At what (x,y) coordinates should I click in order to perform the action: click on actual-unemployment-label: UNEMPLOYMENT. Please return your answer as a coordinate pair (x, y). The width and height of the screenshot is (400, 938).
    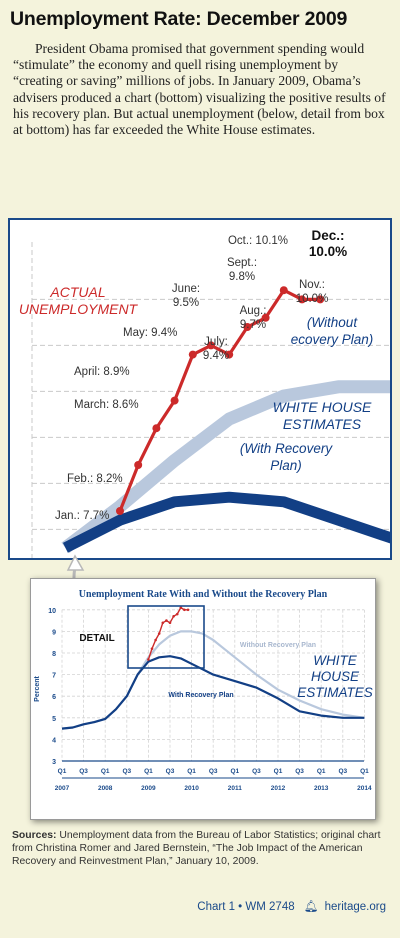
    Looking at the image, I should click on (79, 309).